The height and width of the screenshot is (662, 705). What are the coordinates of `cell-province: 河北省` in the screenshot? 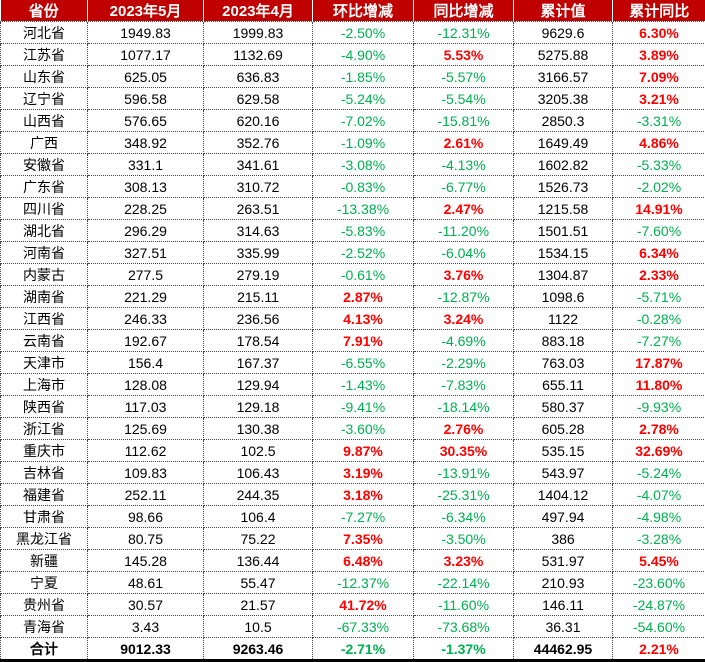 It's located at (44, 32).